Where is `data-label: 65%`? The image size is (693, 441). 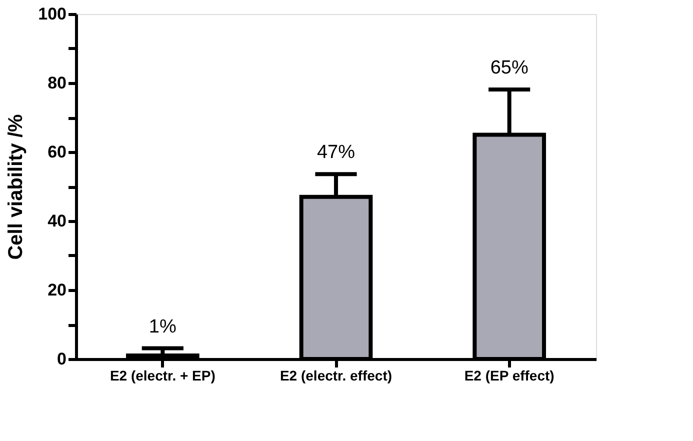 data-label: 65% is located at coordinates (509, 68).